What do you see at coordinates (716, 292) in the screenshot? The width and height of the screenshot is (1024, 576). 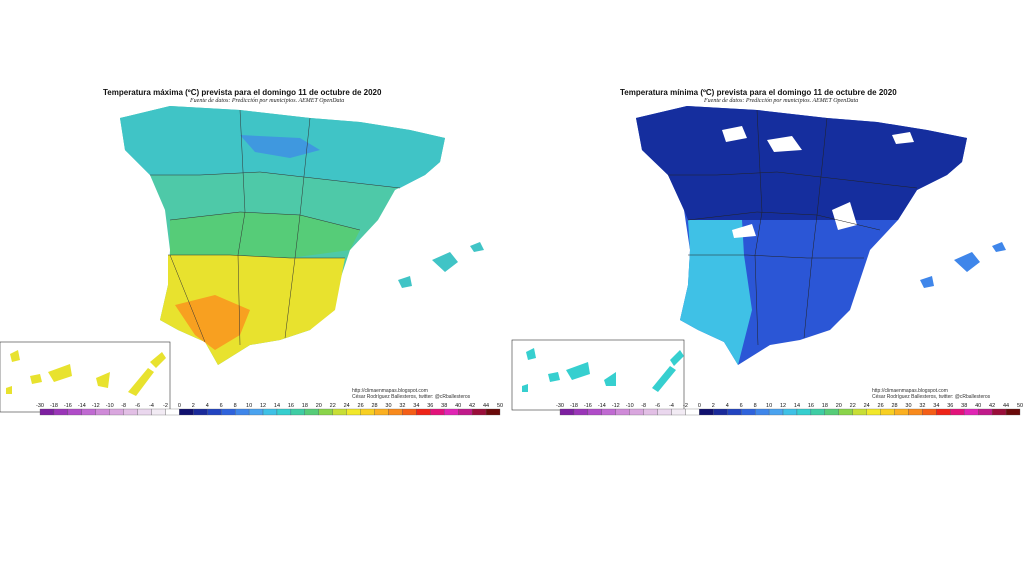 I see `west-cyan-band` at bounding box center [716, 292].